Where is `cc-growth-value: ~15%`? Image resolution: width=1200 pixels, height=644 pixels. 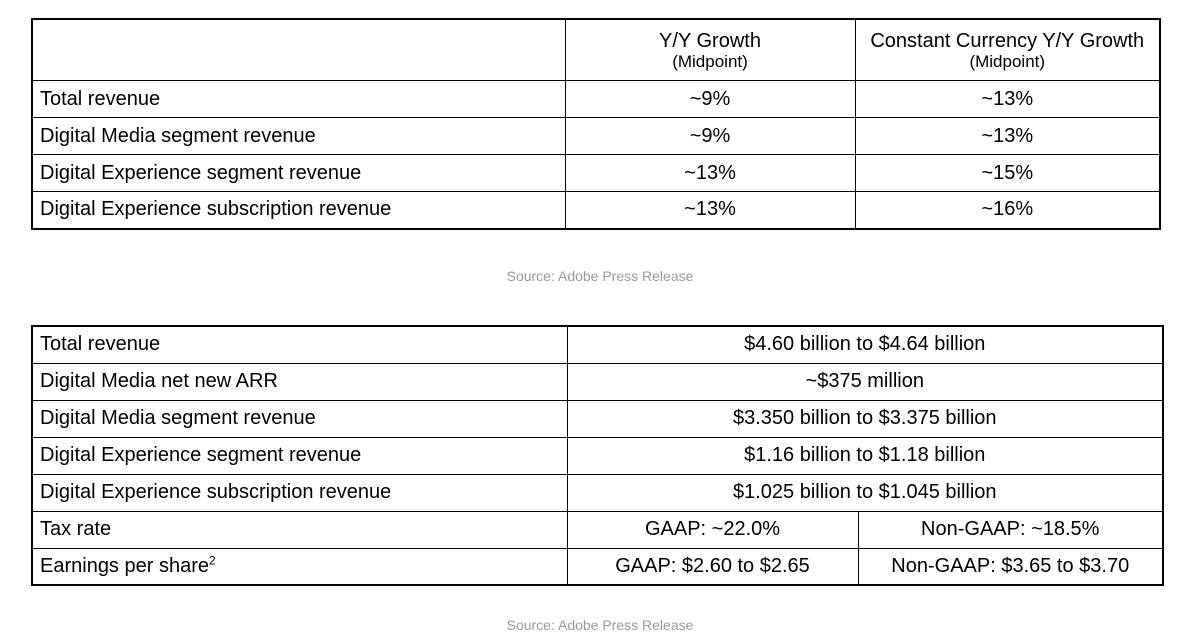
cc-growth-value: ~15% is located at coordinates (1007, 173).